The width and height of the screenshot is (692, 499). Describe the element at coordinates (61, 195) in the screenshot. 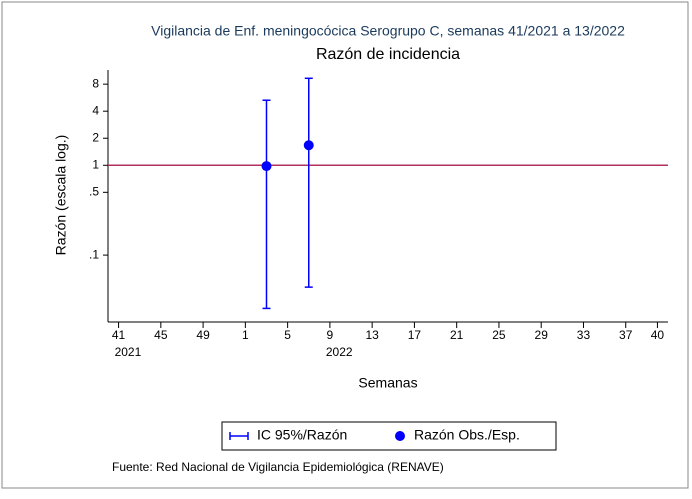

I see `y-axis-label: Razón (escala log.)` at that location.